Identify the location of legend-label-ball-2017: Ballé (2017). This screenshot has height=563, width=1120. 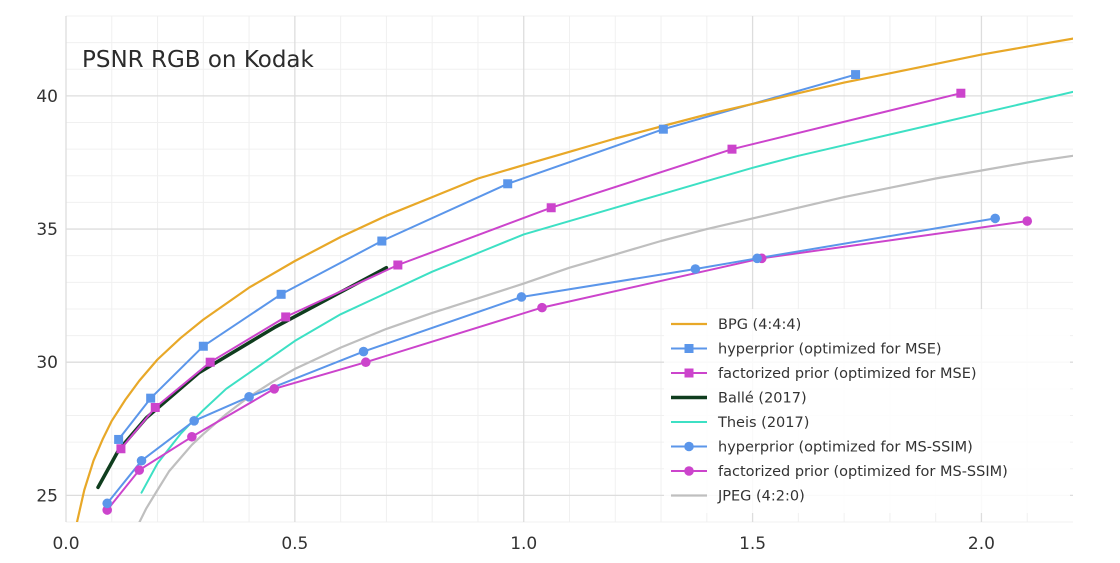
(762, 399).